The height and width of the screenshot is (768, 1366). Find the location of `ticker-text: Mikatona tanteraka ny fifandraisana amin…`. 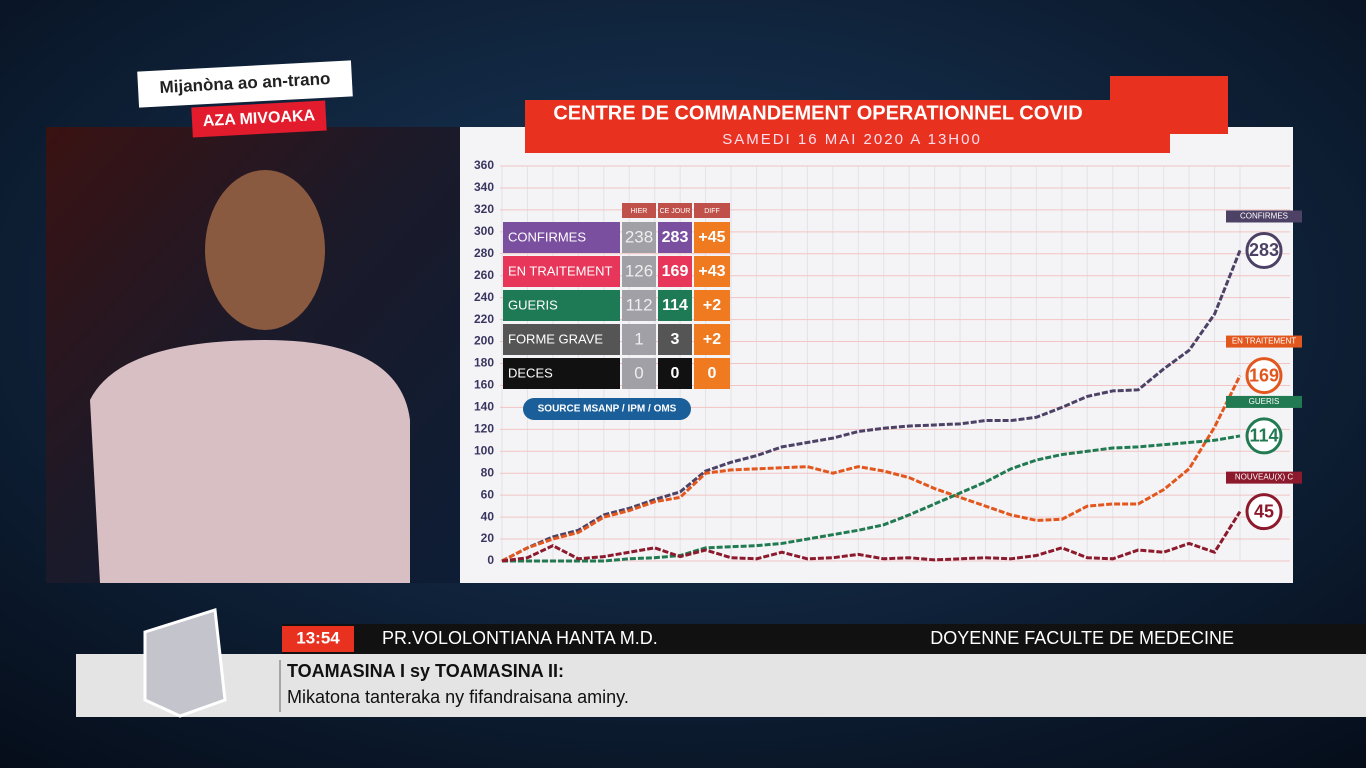

ticker-text: Mikatona tanteraka ny fifandraisana amin… is located at coordinates (458, 697).